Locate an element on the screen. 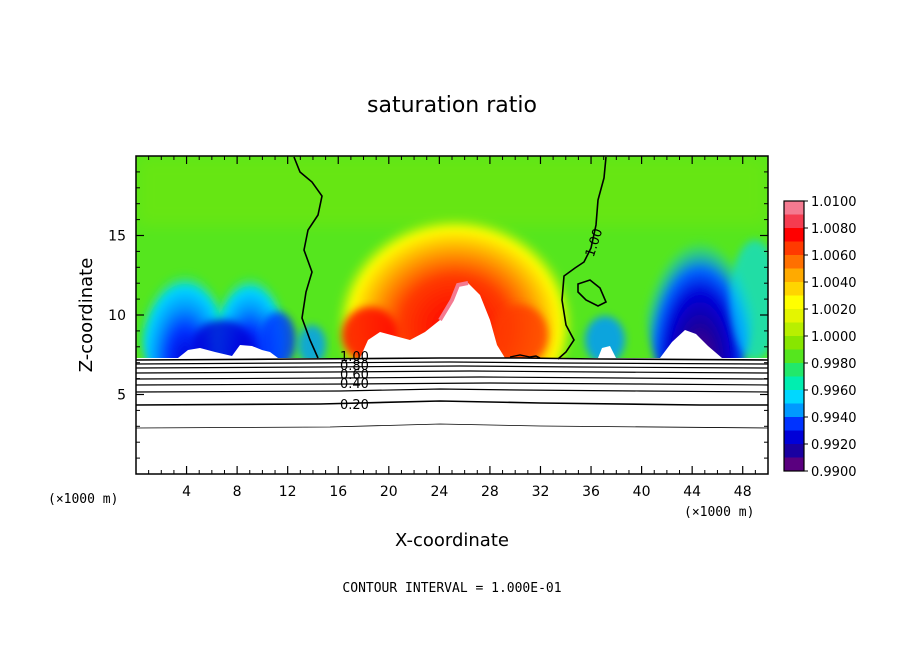 This screenshot has height=654, width=904. x-unit-label-right: (×1000 m) is located at coordinates (719, 512).